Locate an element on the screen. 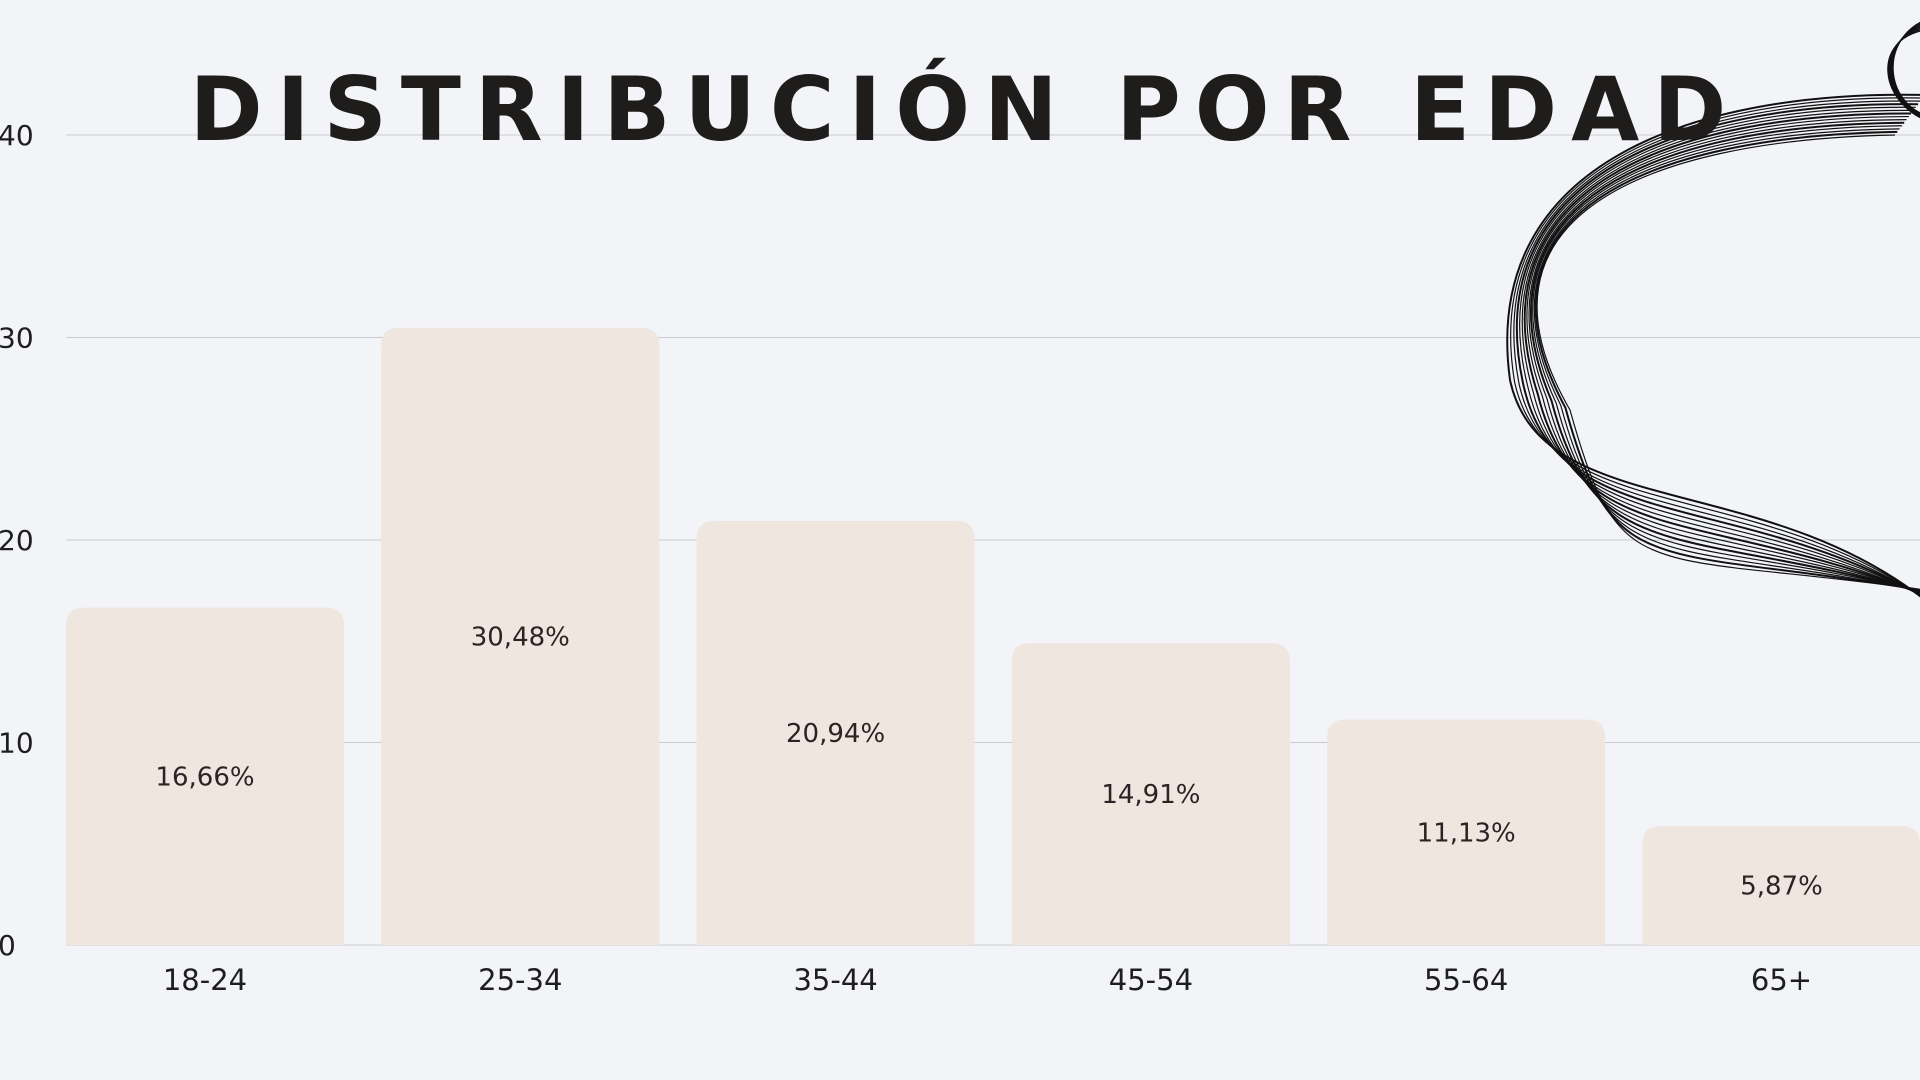 The height and width of the screenshot is (1080, 1920). bar-65+ is located at coordinates (1781, 885).